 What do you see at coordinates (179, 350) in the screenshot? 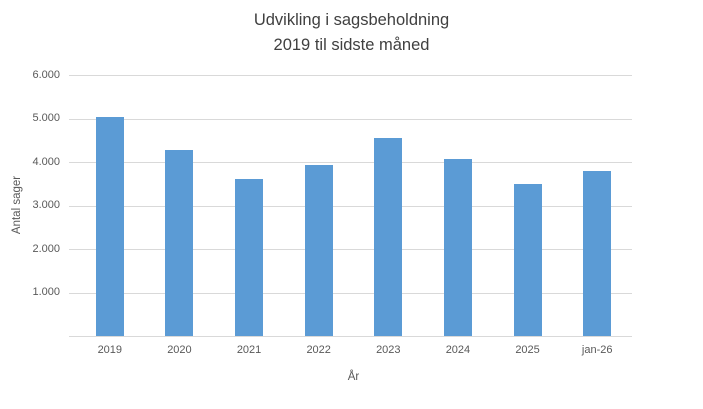
I see `x-tick-label-2020: 2020` at bounding box center [179, 350].